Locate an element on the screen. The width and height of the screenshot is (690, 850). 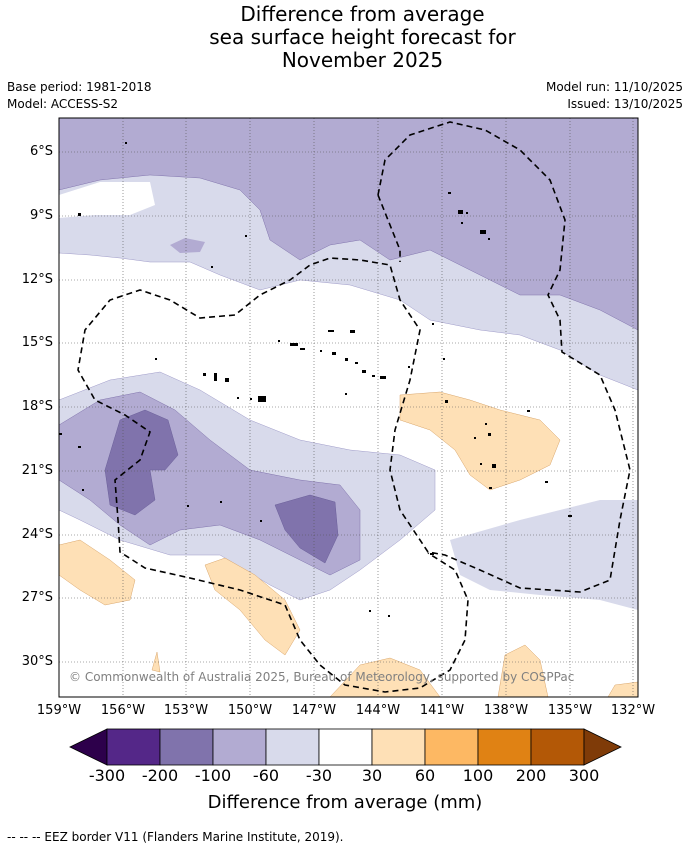
issued-date: Issued: 13/10/2025 is located at coordinates (625, 104).